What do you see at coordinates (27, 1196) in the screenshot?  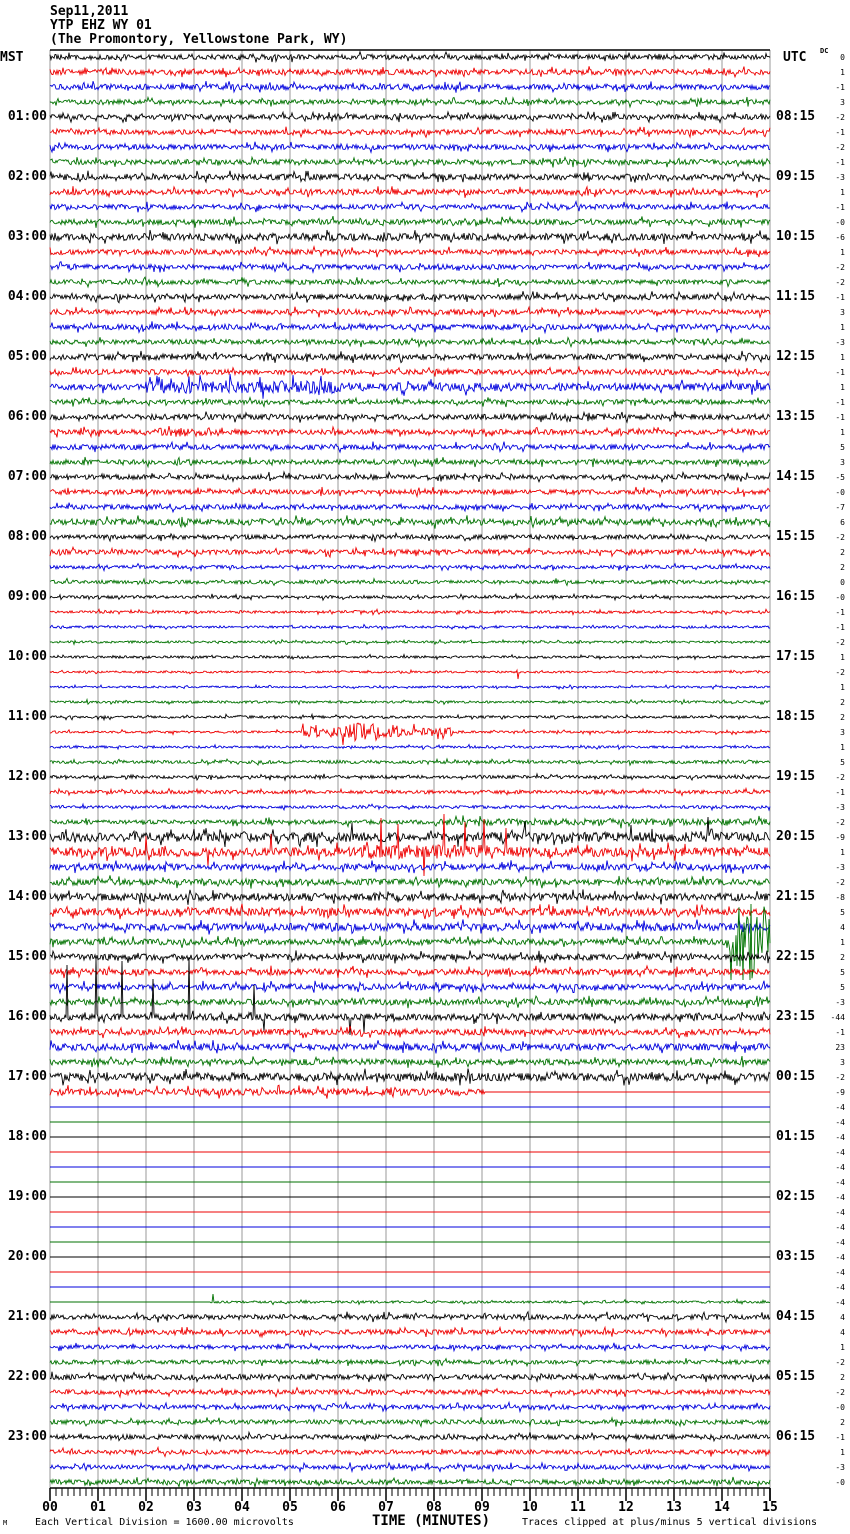 I see `mst-label: 19:00` at bounding box center [27, 1196].